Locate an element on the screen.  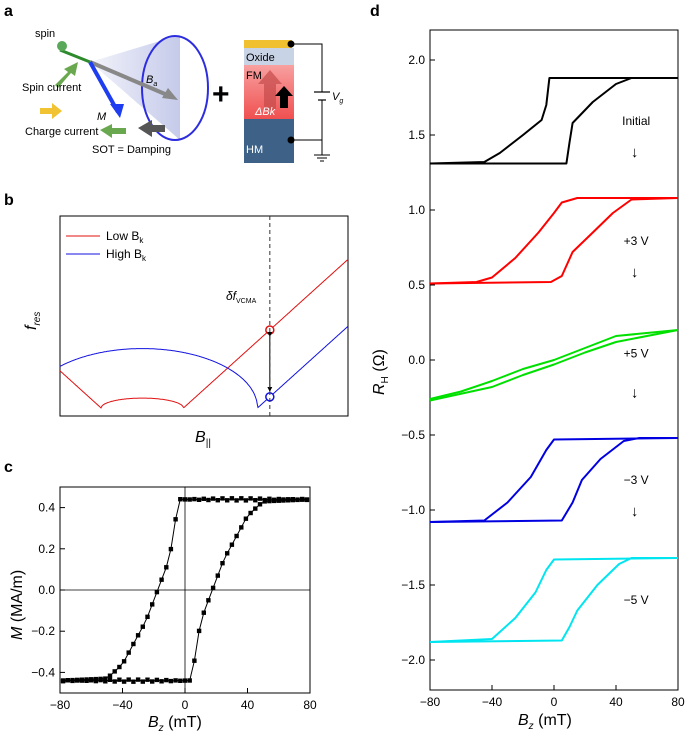
legend-low-sub: k is located at coordinates (141, 240).